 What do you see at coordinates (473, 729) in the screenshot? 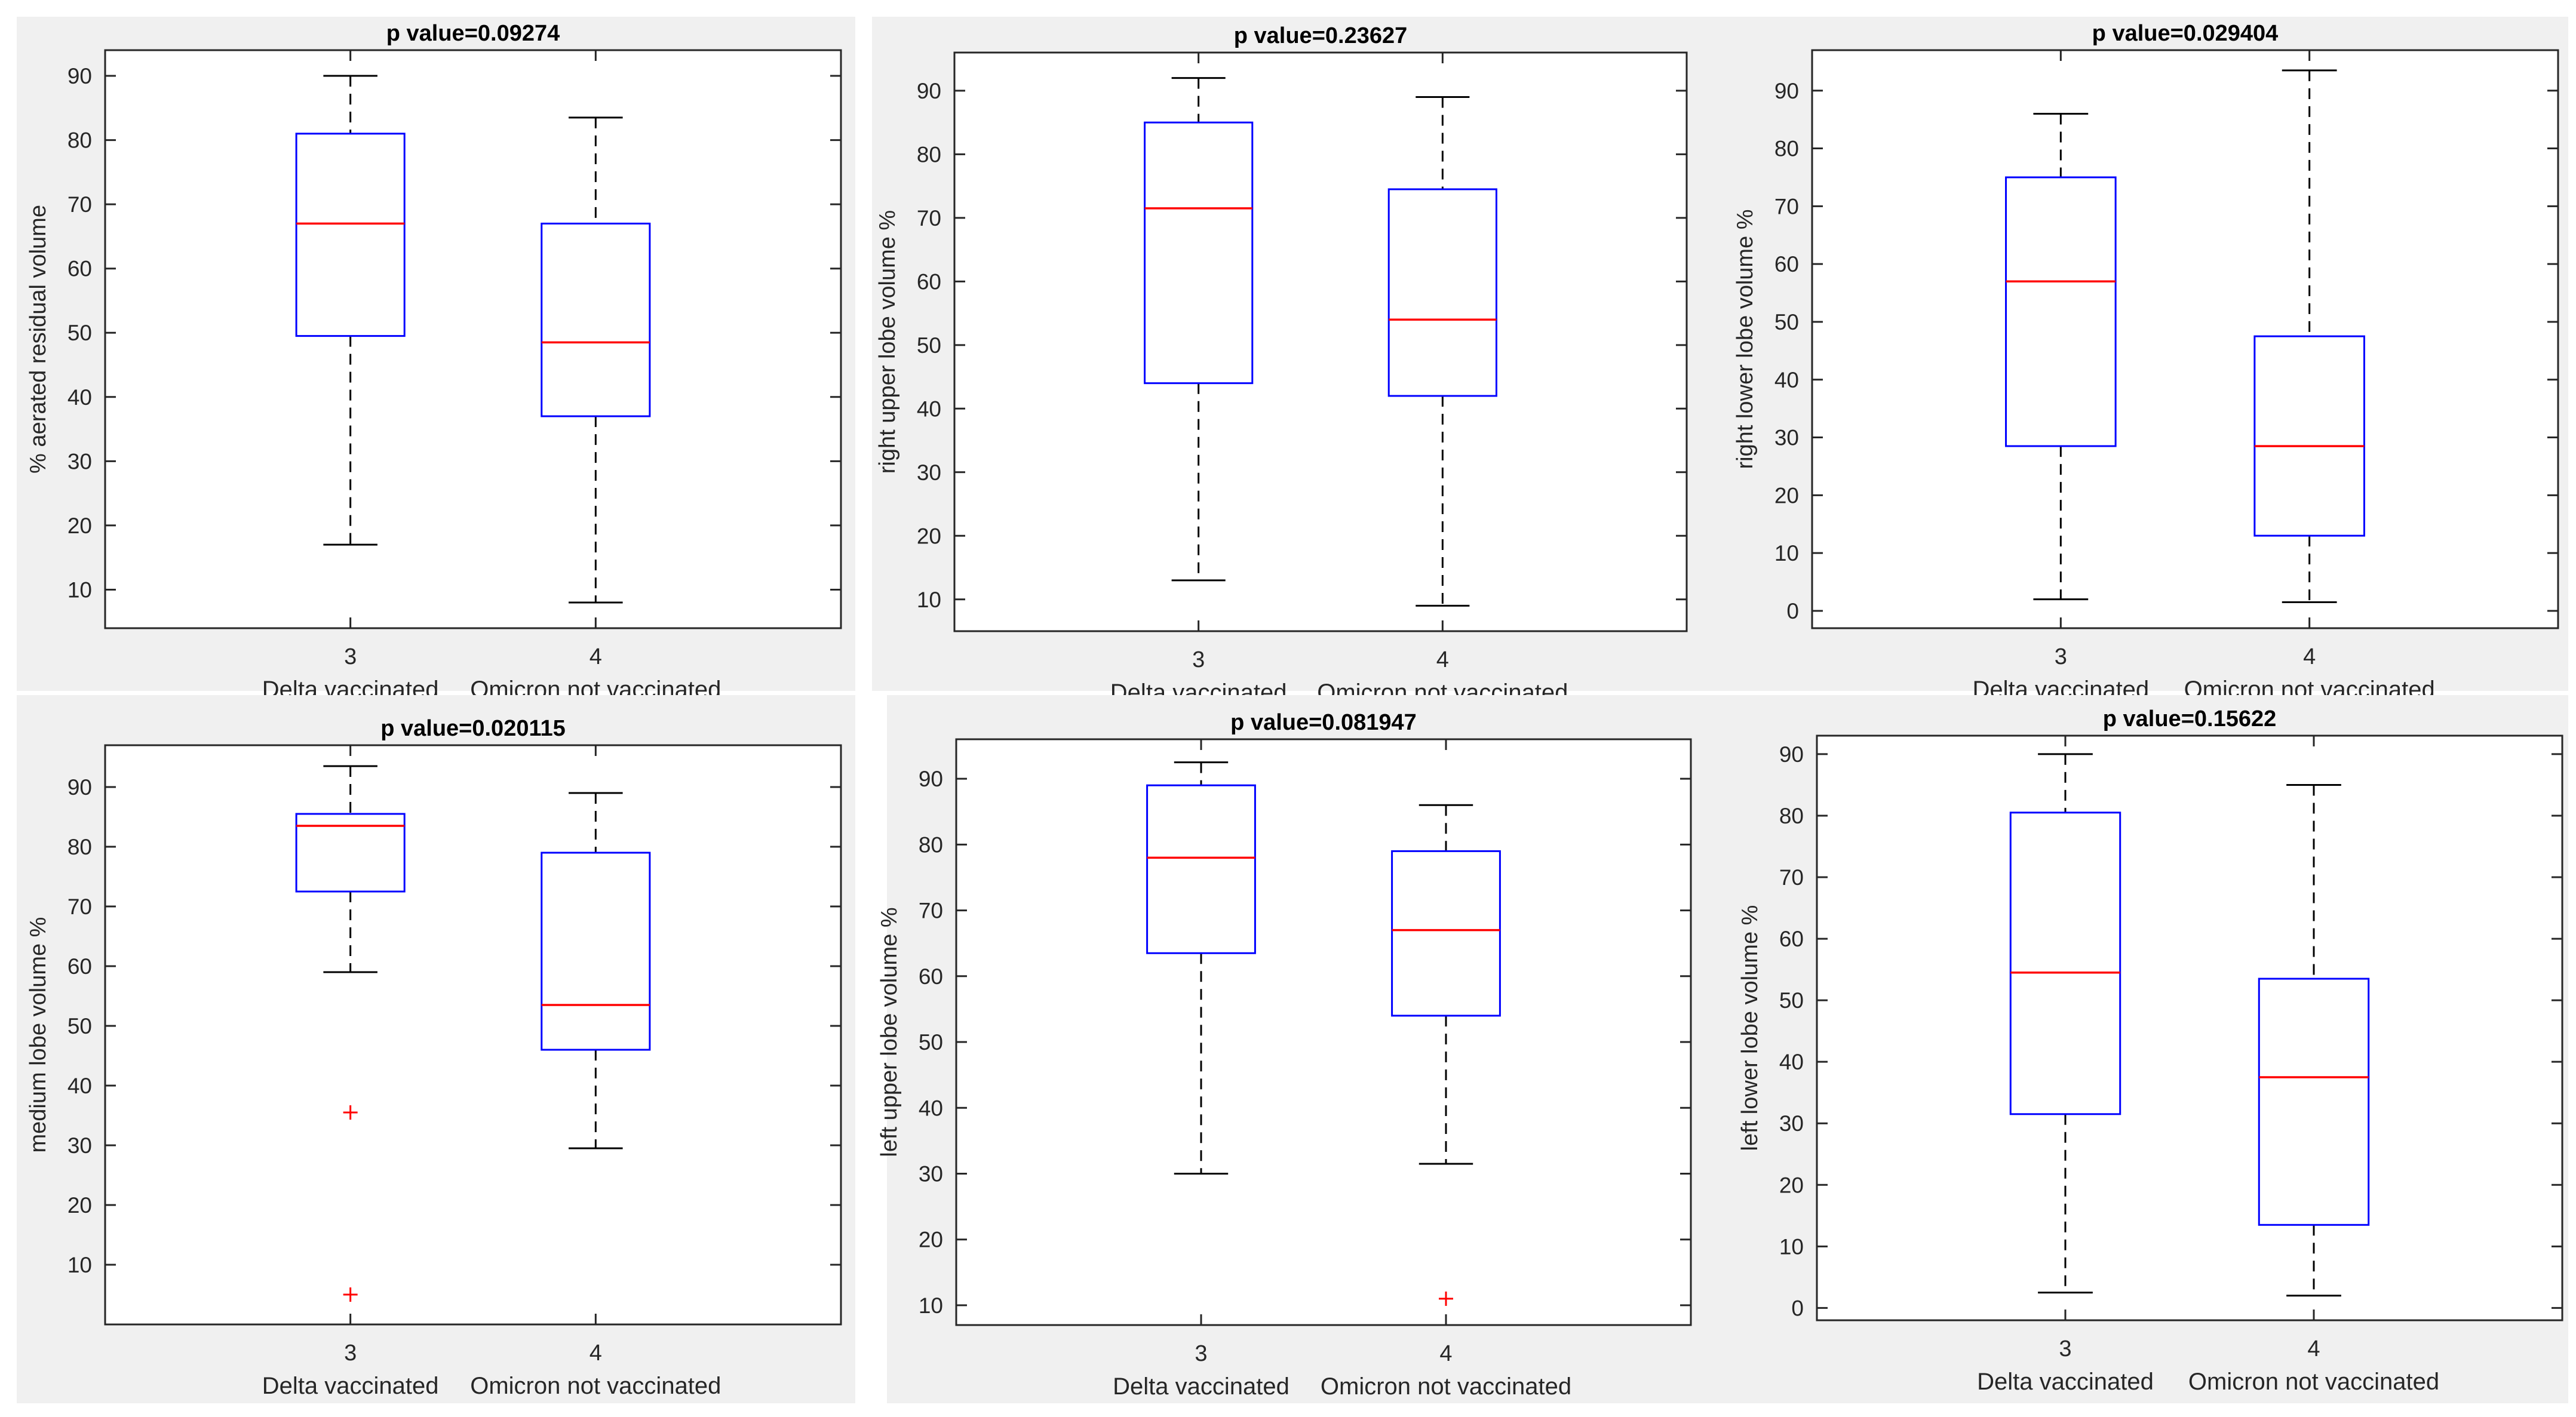
I see `chart-title: p value=0.020115` at bounding box center [473, 729].